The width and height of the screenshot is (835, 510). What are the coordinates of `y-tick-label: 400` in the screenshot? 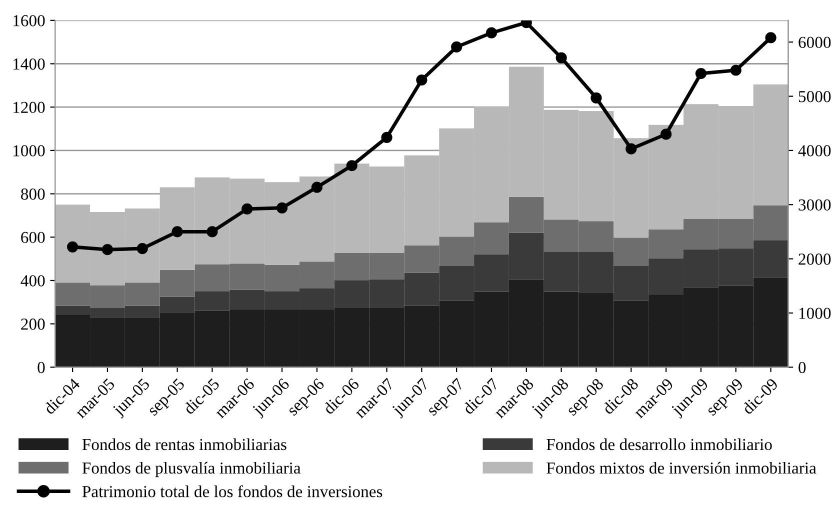 It's located at (32, 280).